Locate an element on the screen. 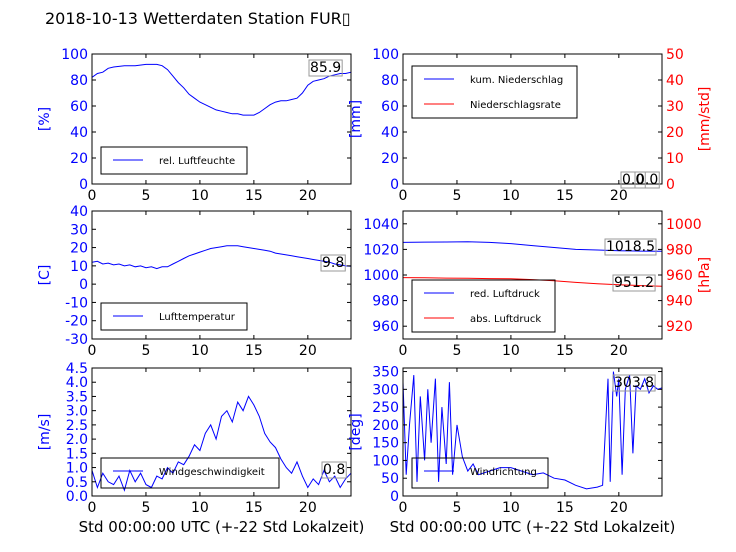 The height and width of the screenshot is (552, 736). y-tick-label-right: 920 is located at coordinates (679, 327).